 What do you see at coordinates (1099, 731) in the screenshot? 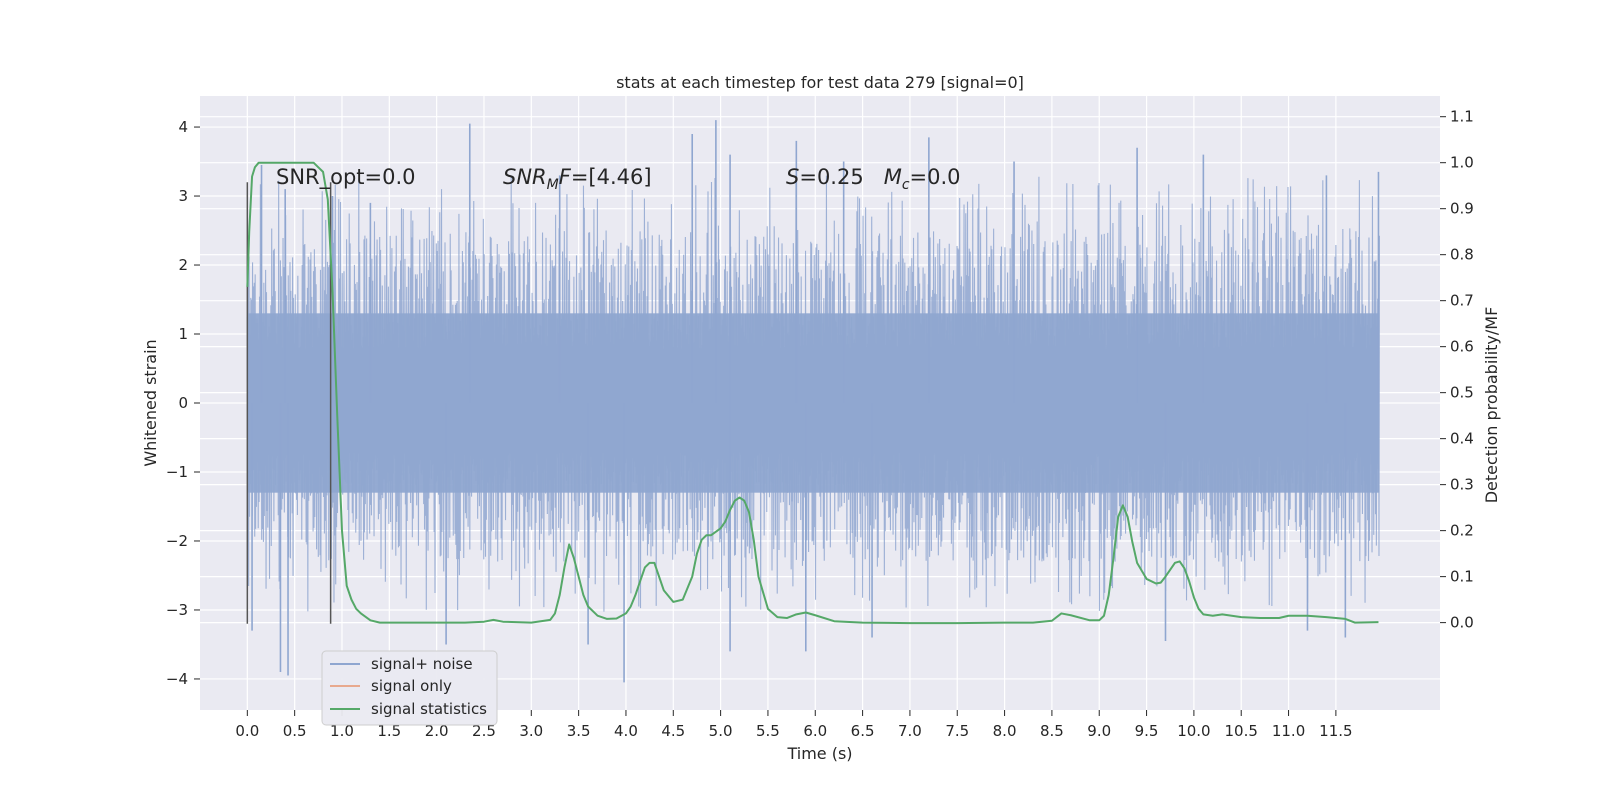
I see `x-tick-label: 9.0` at bounding box center [1099, 731].